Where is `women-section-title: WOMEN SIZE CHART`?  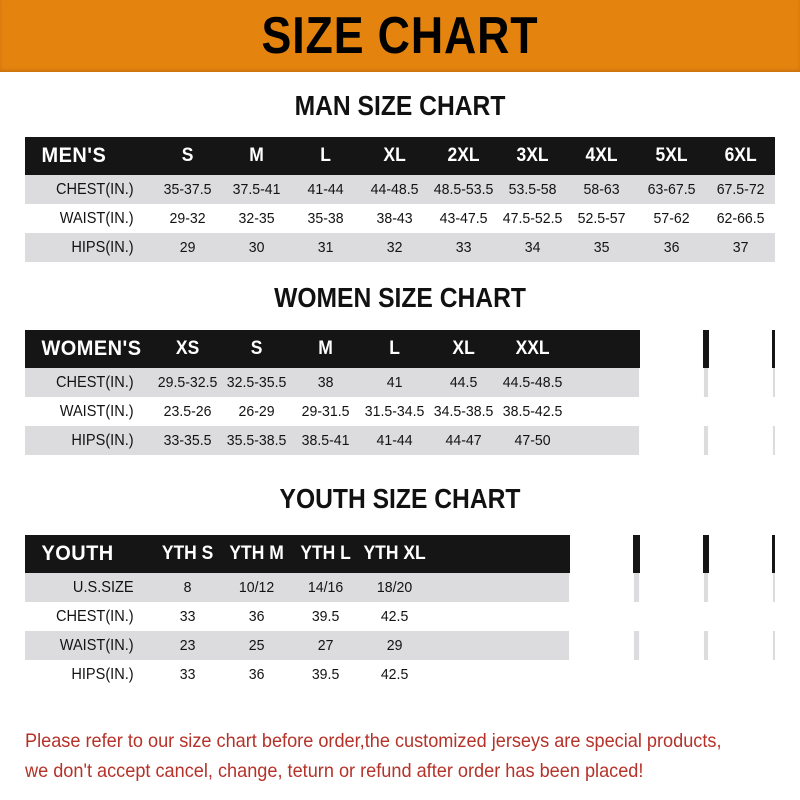 women-section-title: WOMEN SIZE CHART is located at coordinates (400, 297).